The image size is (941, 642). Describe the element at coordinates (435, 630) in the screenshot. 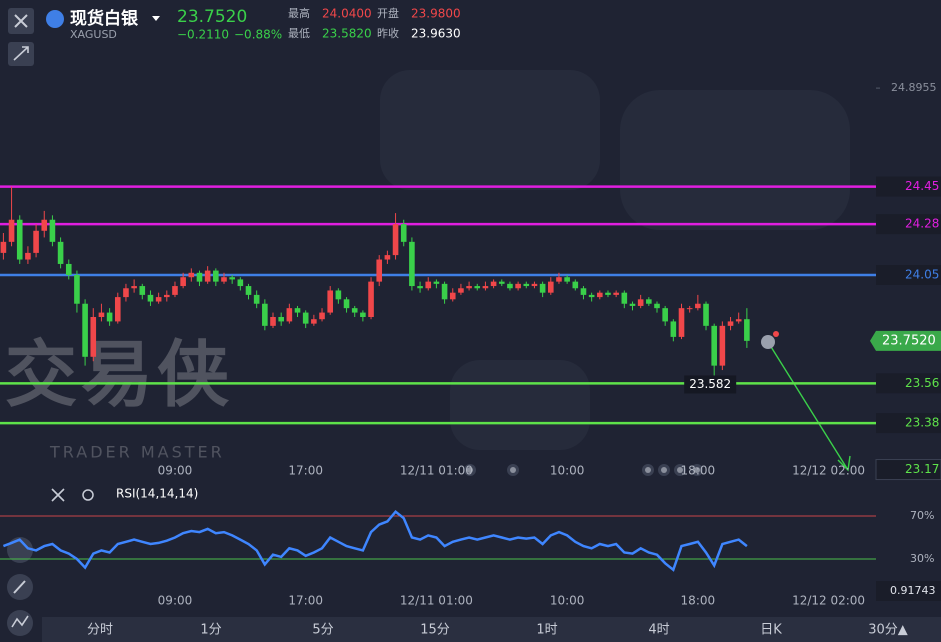

I see `timeframe-tab: 15分` at that location.